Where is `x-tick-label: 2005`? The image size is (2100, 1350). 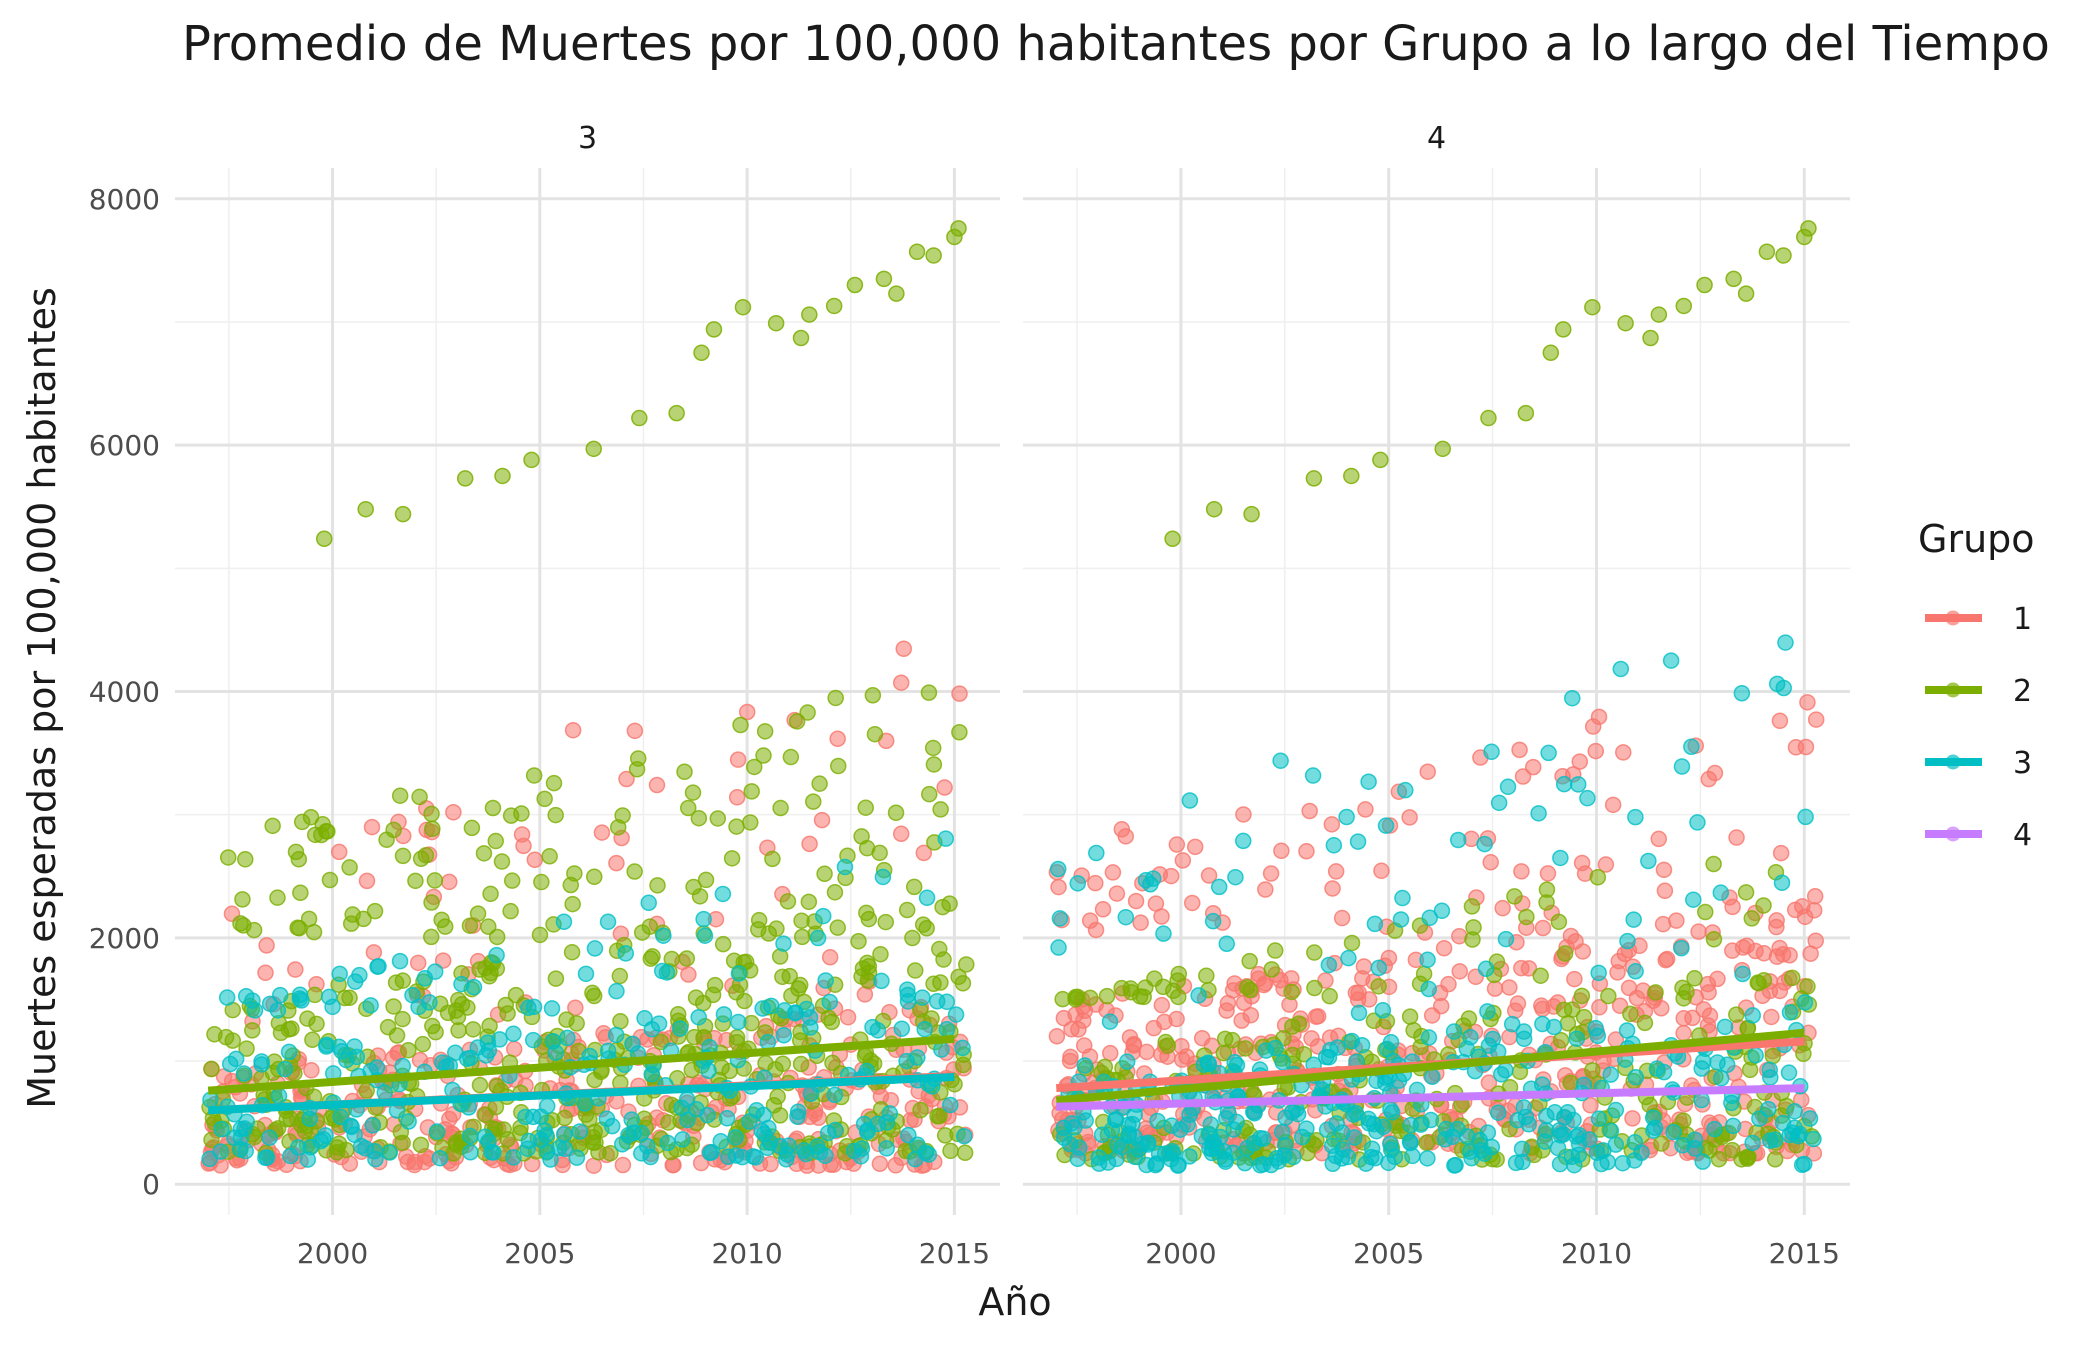
x-tick-label: 2005 is located at coordinates (1388, 1253).